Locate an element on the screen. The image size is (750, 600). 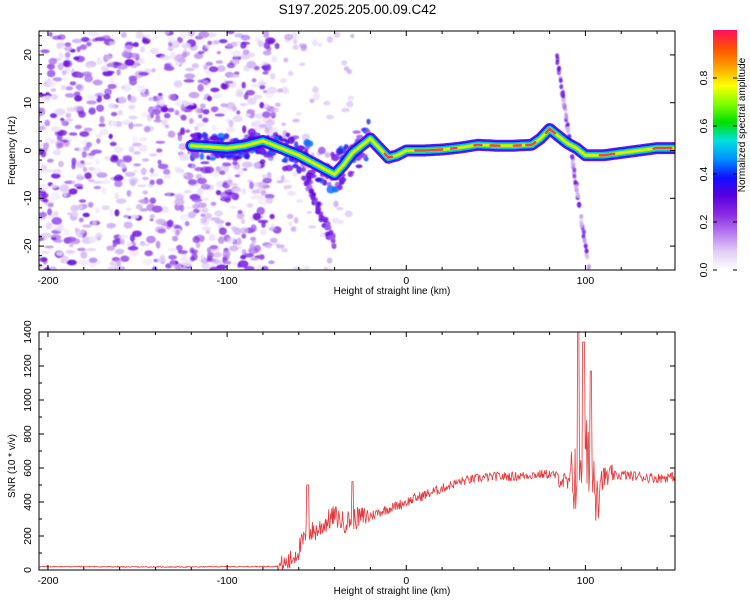
y-tick-label: 400 is located at coordinates (28, 502).